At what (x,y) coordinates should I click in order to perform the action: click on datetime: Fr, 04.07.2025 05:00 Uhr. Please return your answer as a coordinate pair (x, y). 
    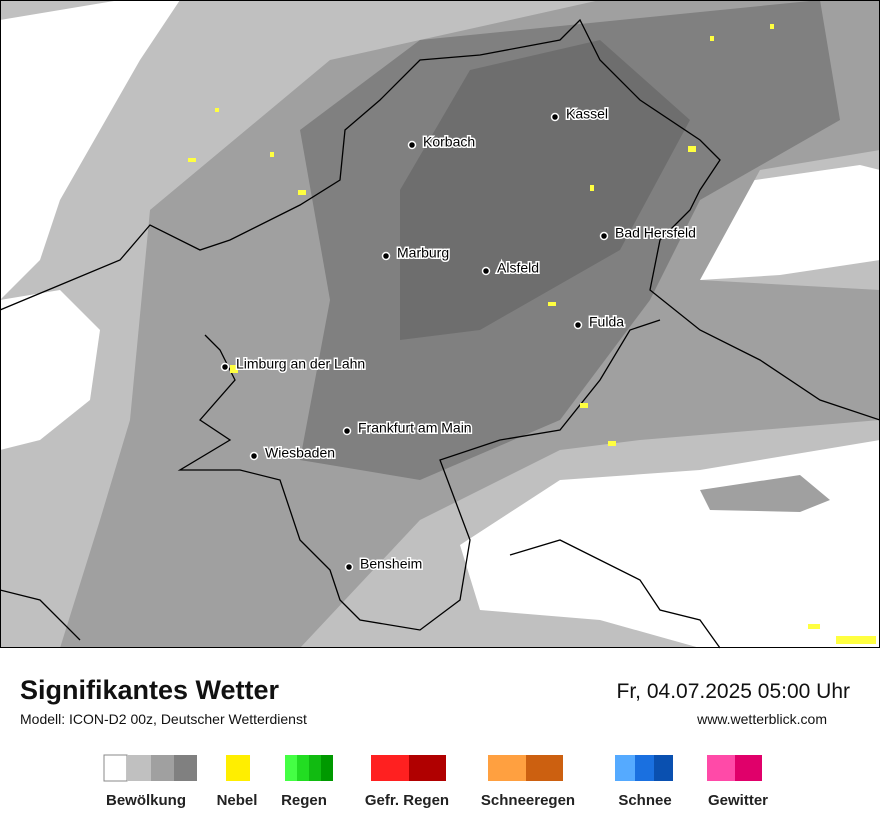
    Looking at the image, I should click on (734, 691).